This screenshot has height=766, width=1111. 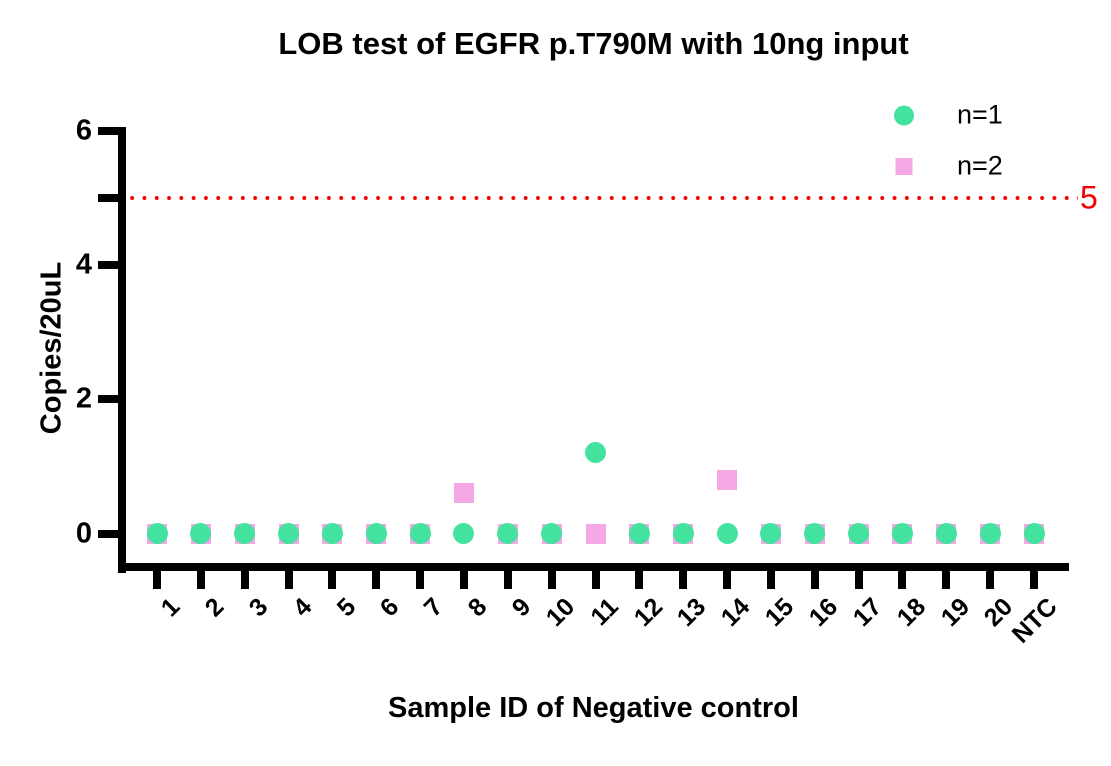 What do you see at coordinates (948, 165) in the screenshot?
I see `legend-item: n=2` at bounding box center [948, 165].